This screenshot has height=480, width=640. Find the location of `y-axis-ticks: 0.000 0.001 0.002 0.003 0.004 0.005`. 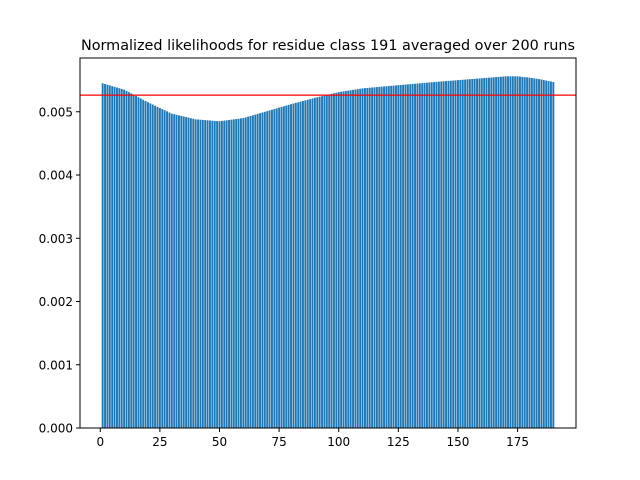

y-axis-ticks: 0.000 0.001 0.002 0.003 0.004 0.005 is located at coordinates (59, 270).